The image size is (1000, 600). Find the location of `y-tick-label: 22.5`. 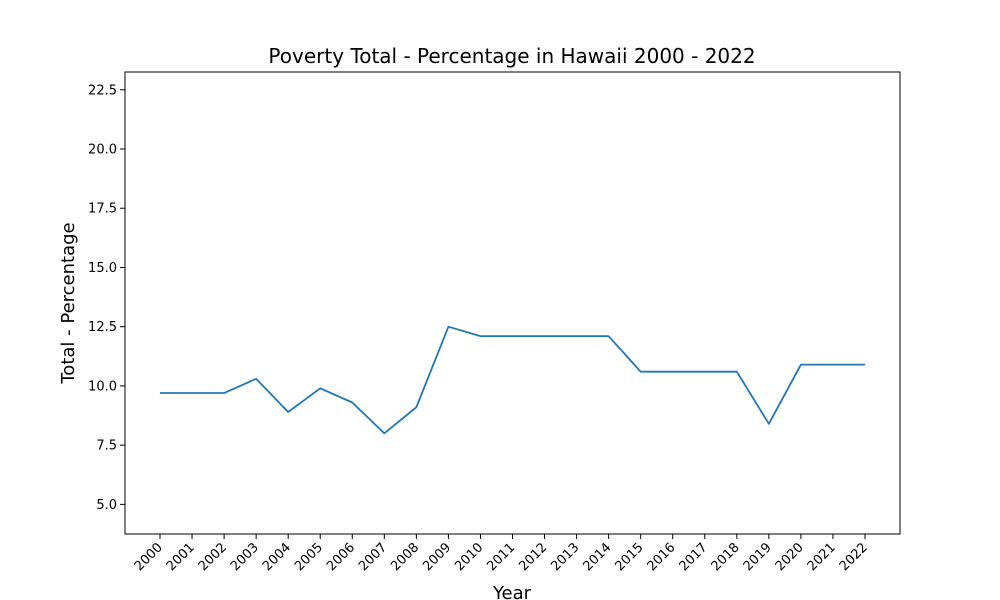

y-tick-label: 22.5 is located at coordinates (102, 90).